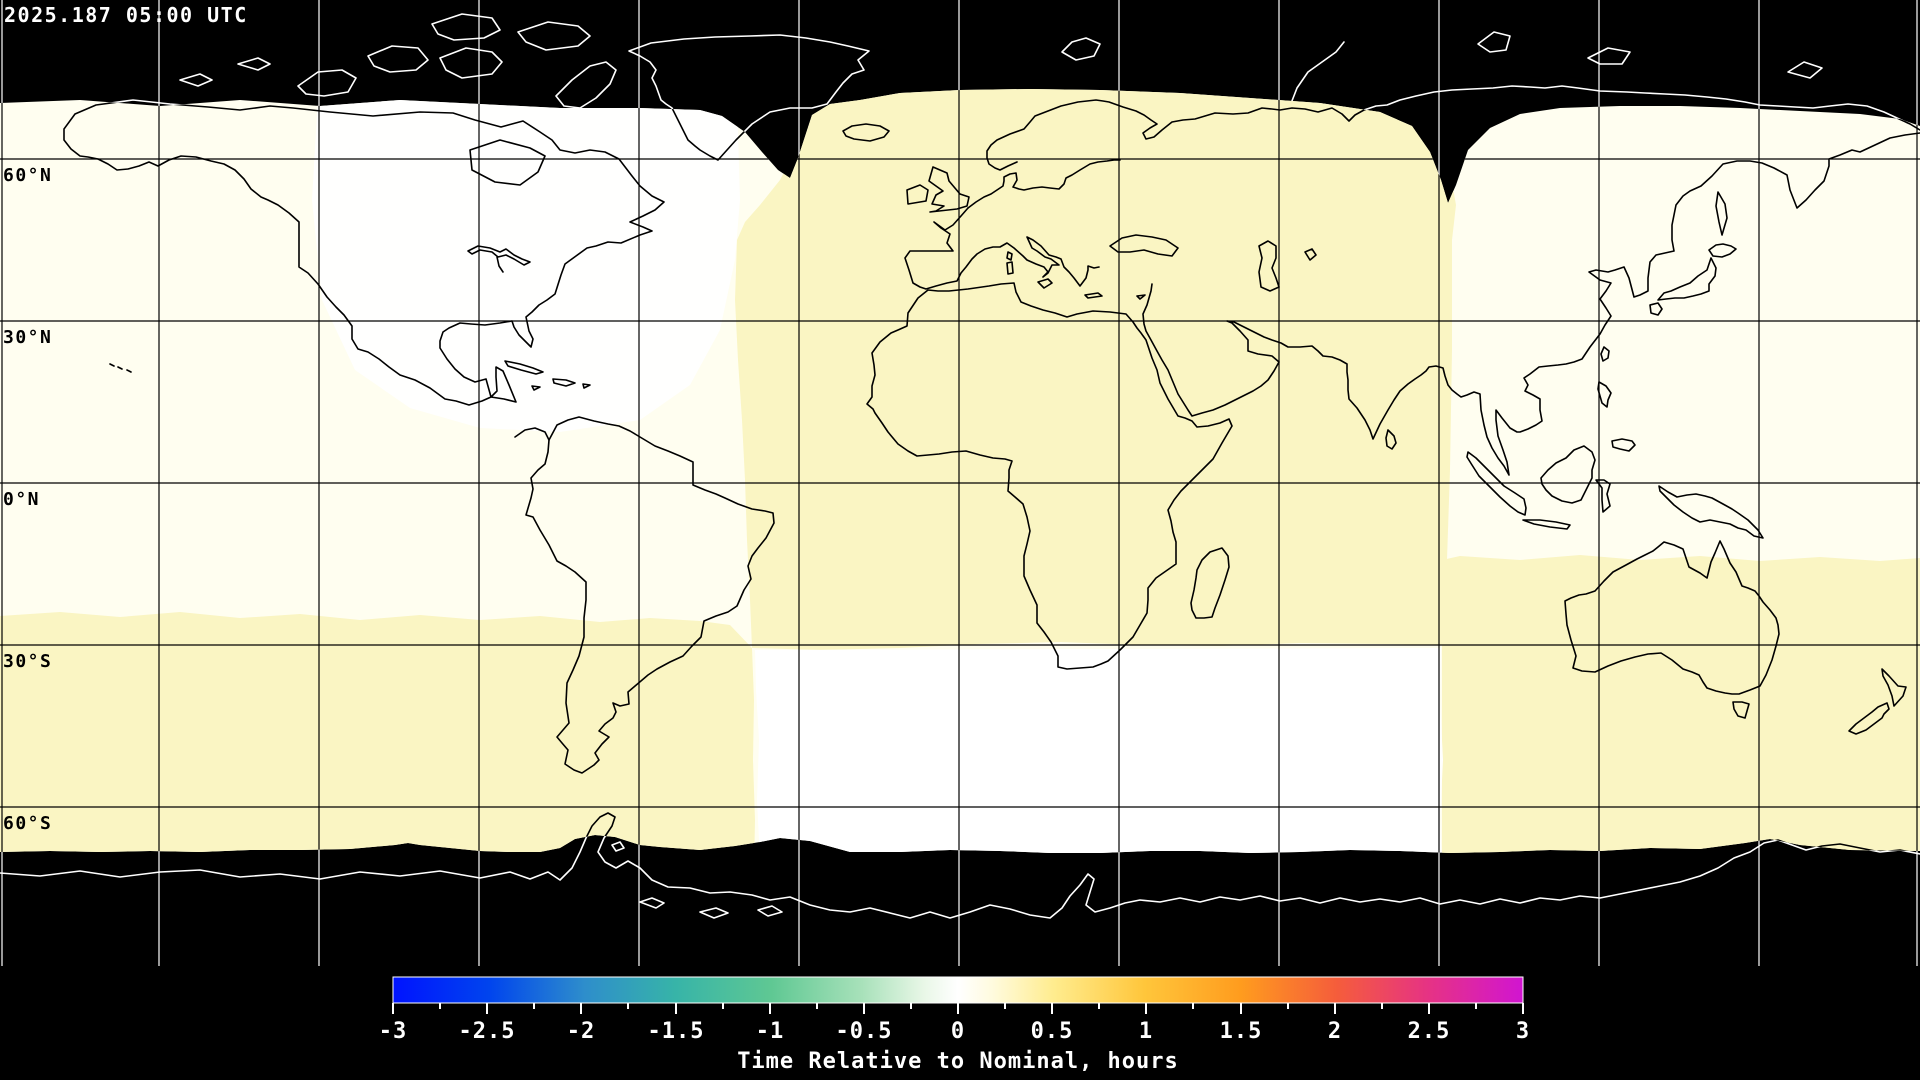  I want to click on cb-tick-12: 3, so click(1523, 1031).